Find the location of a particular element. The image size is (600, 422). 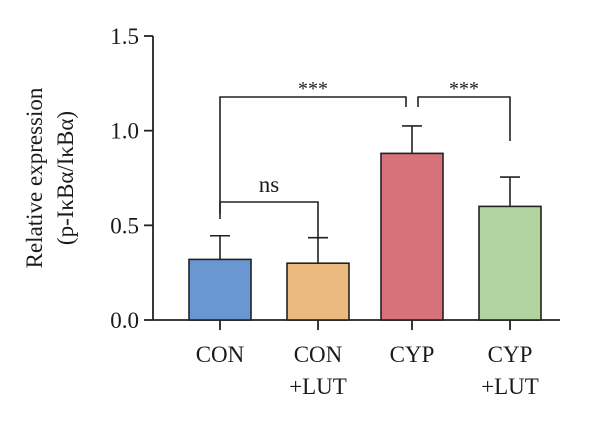

y-axis-label: Relative expression (p-IκBα/IκBα) is located at coordinates (50, 177).